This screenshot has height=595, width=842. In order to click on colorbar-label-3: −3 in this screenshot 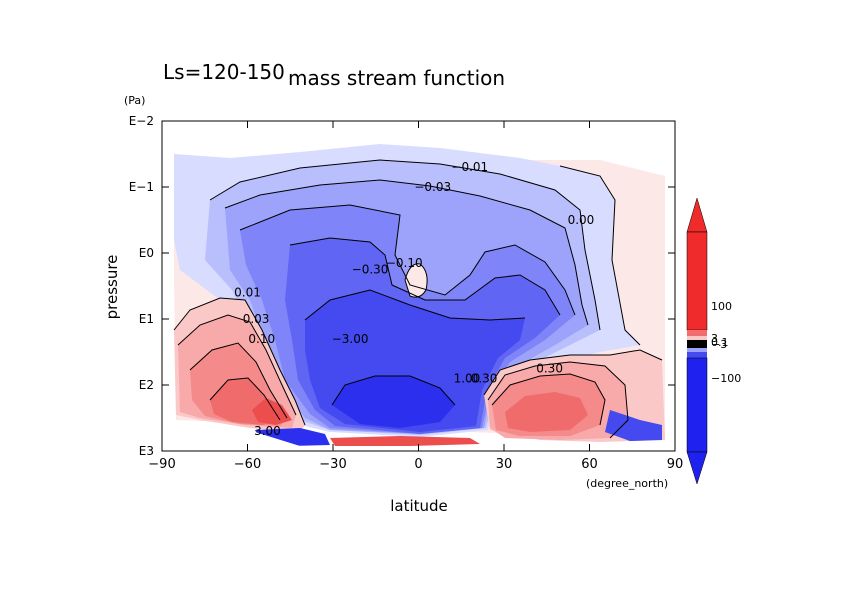, I will do `click(719, 344)`.